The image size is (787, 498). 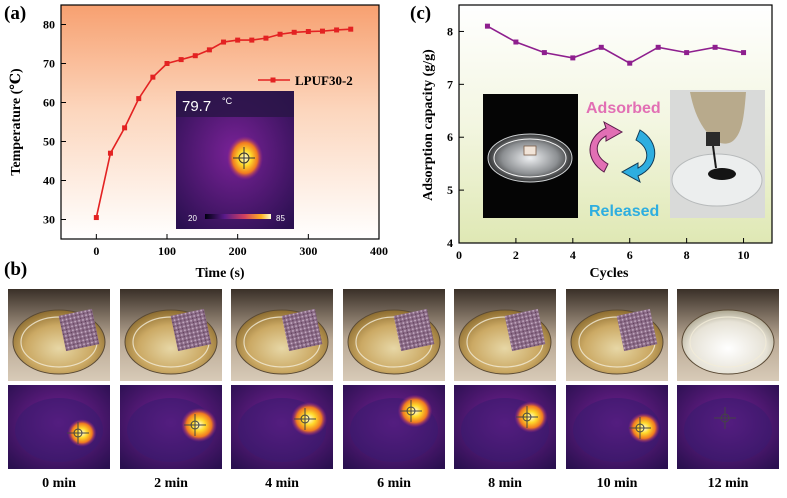 I want to click on panel-label-b: (b), so click(x=15, y=269).